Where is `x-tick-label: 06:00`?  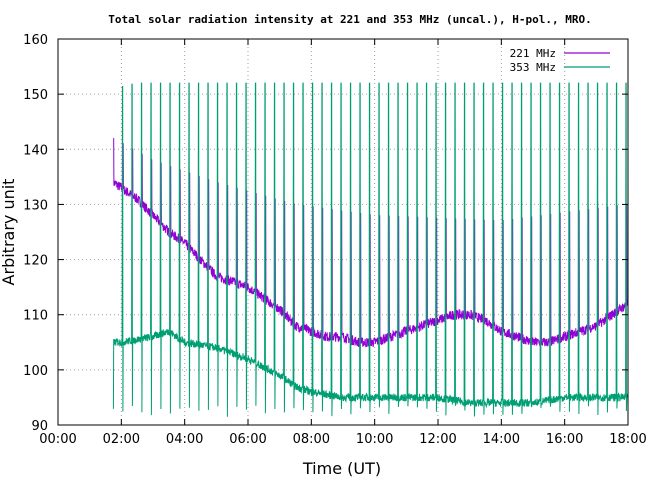 x-tick-label: 06:00 is located at coordinates (247, 439).